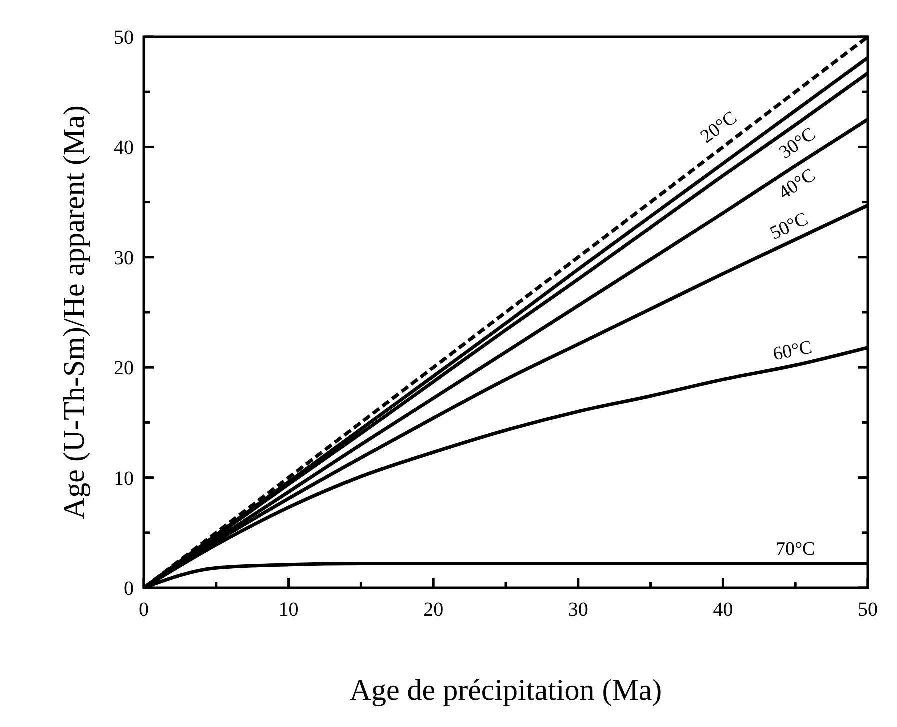 This screenshot has width=897, height=727. I want to click on x-tick-label: 50, so click(868, 610).